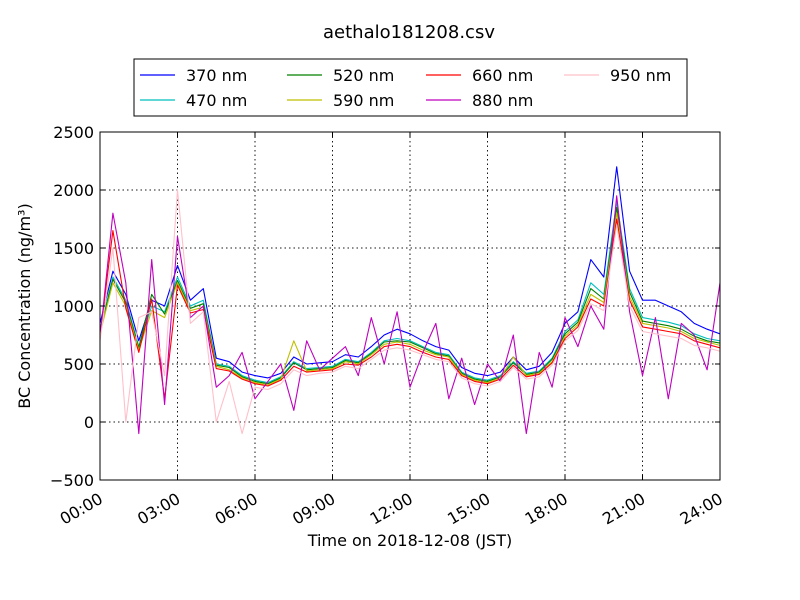 This screenshot has width=800, height=600. I want to click on legend-label: 950 nm, so click(640, 75).